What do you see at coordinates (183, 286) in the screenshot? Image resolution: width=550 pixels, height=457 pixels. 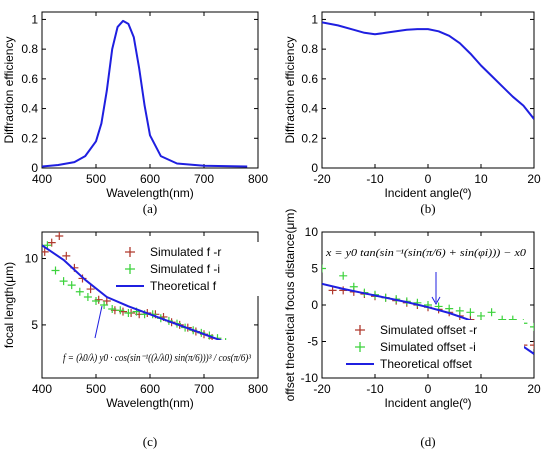 I see `legend-label: Theoretical f` at bounding box center [183, 286].